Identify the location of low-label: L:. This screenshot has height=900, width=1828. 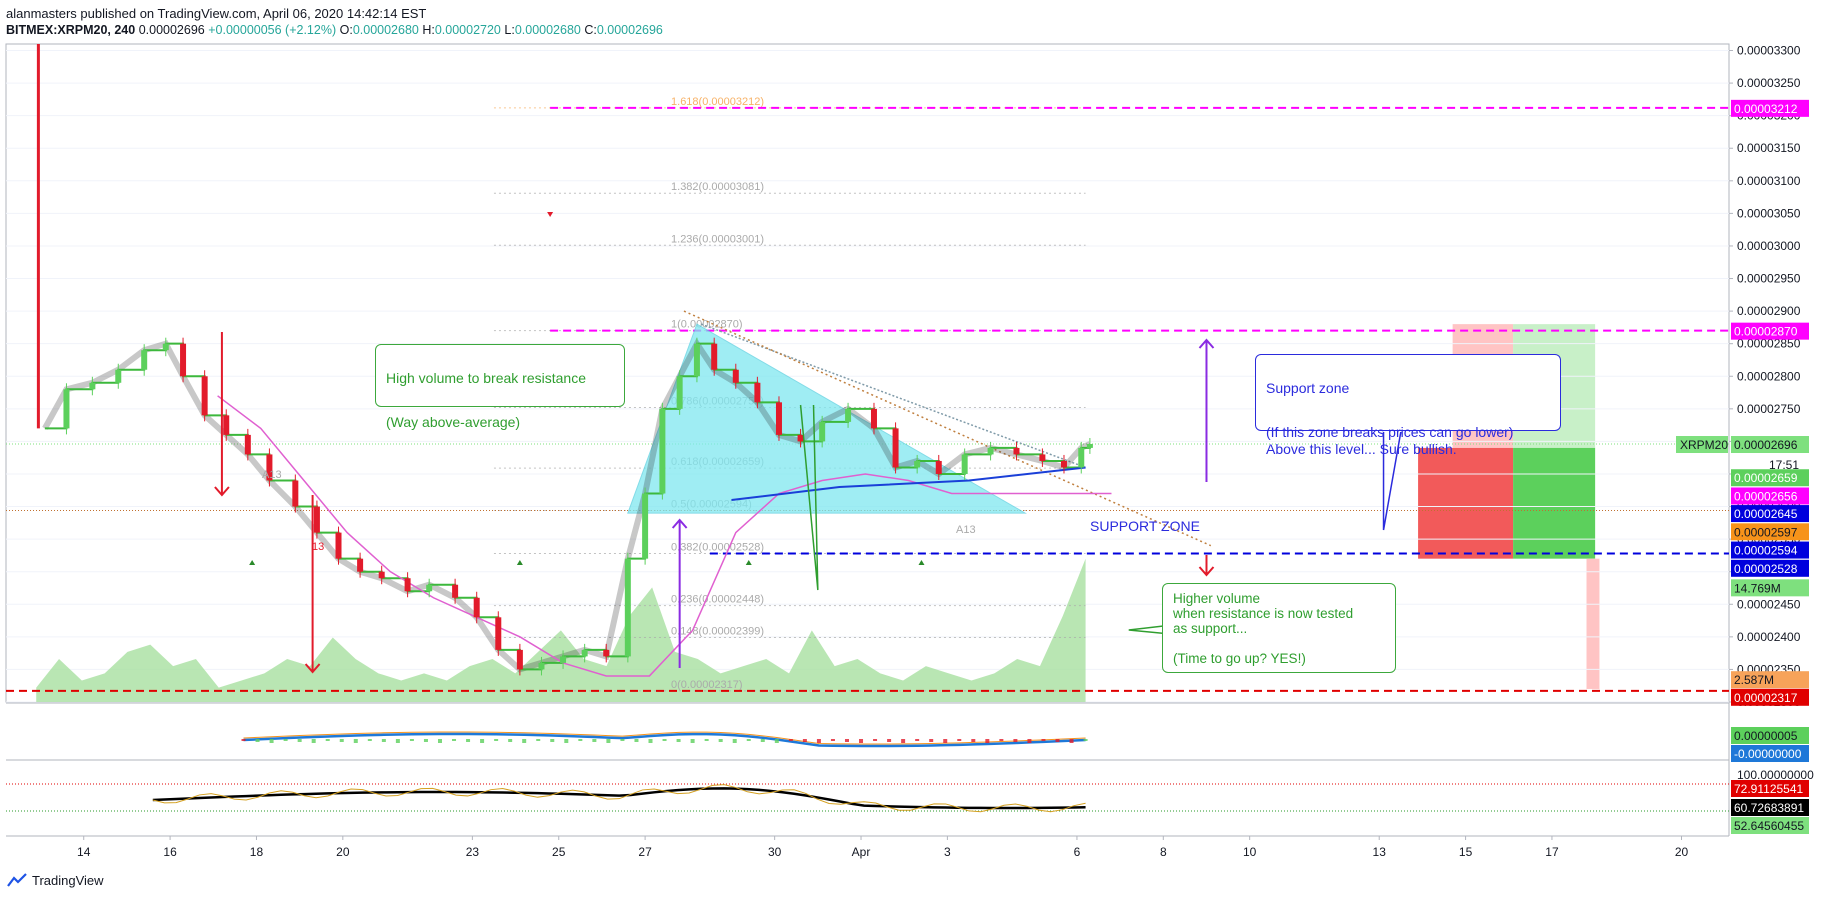
(509, 30).